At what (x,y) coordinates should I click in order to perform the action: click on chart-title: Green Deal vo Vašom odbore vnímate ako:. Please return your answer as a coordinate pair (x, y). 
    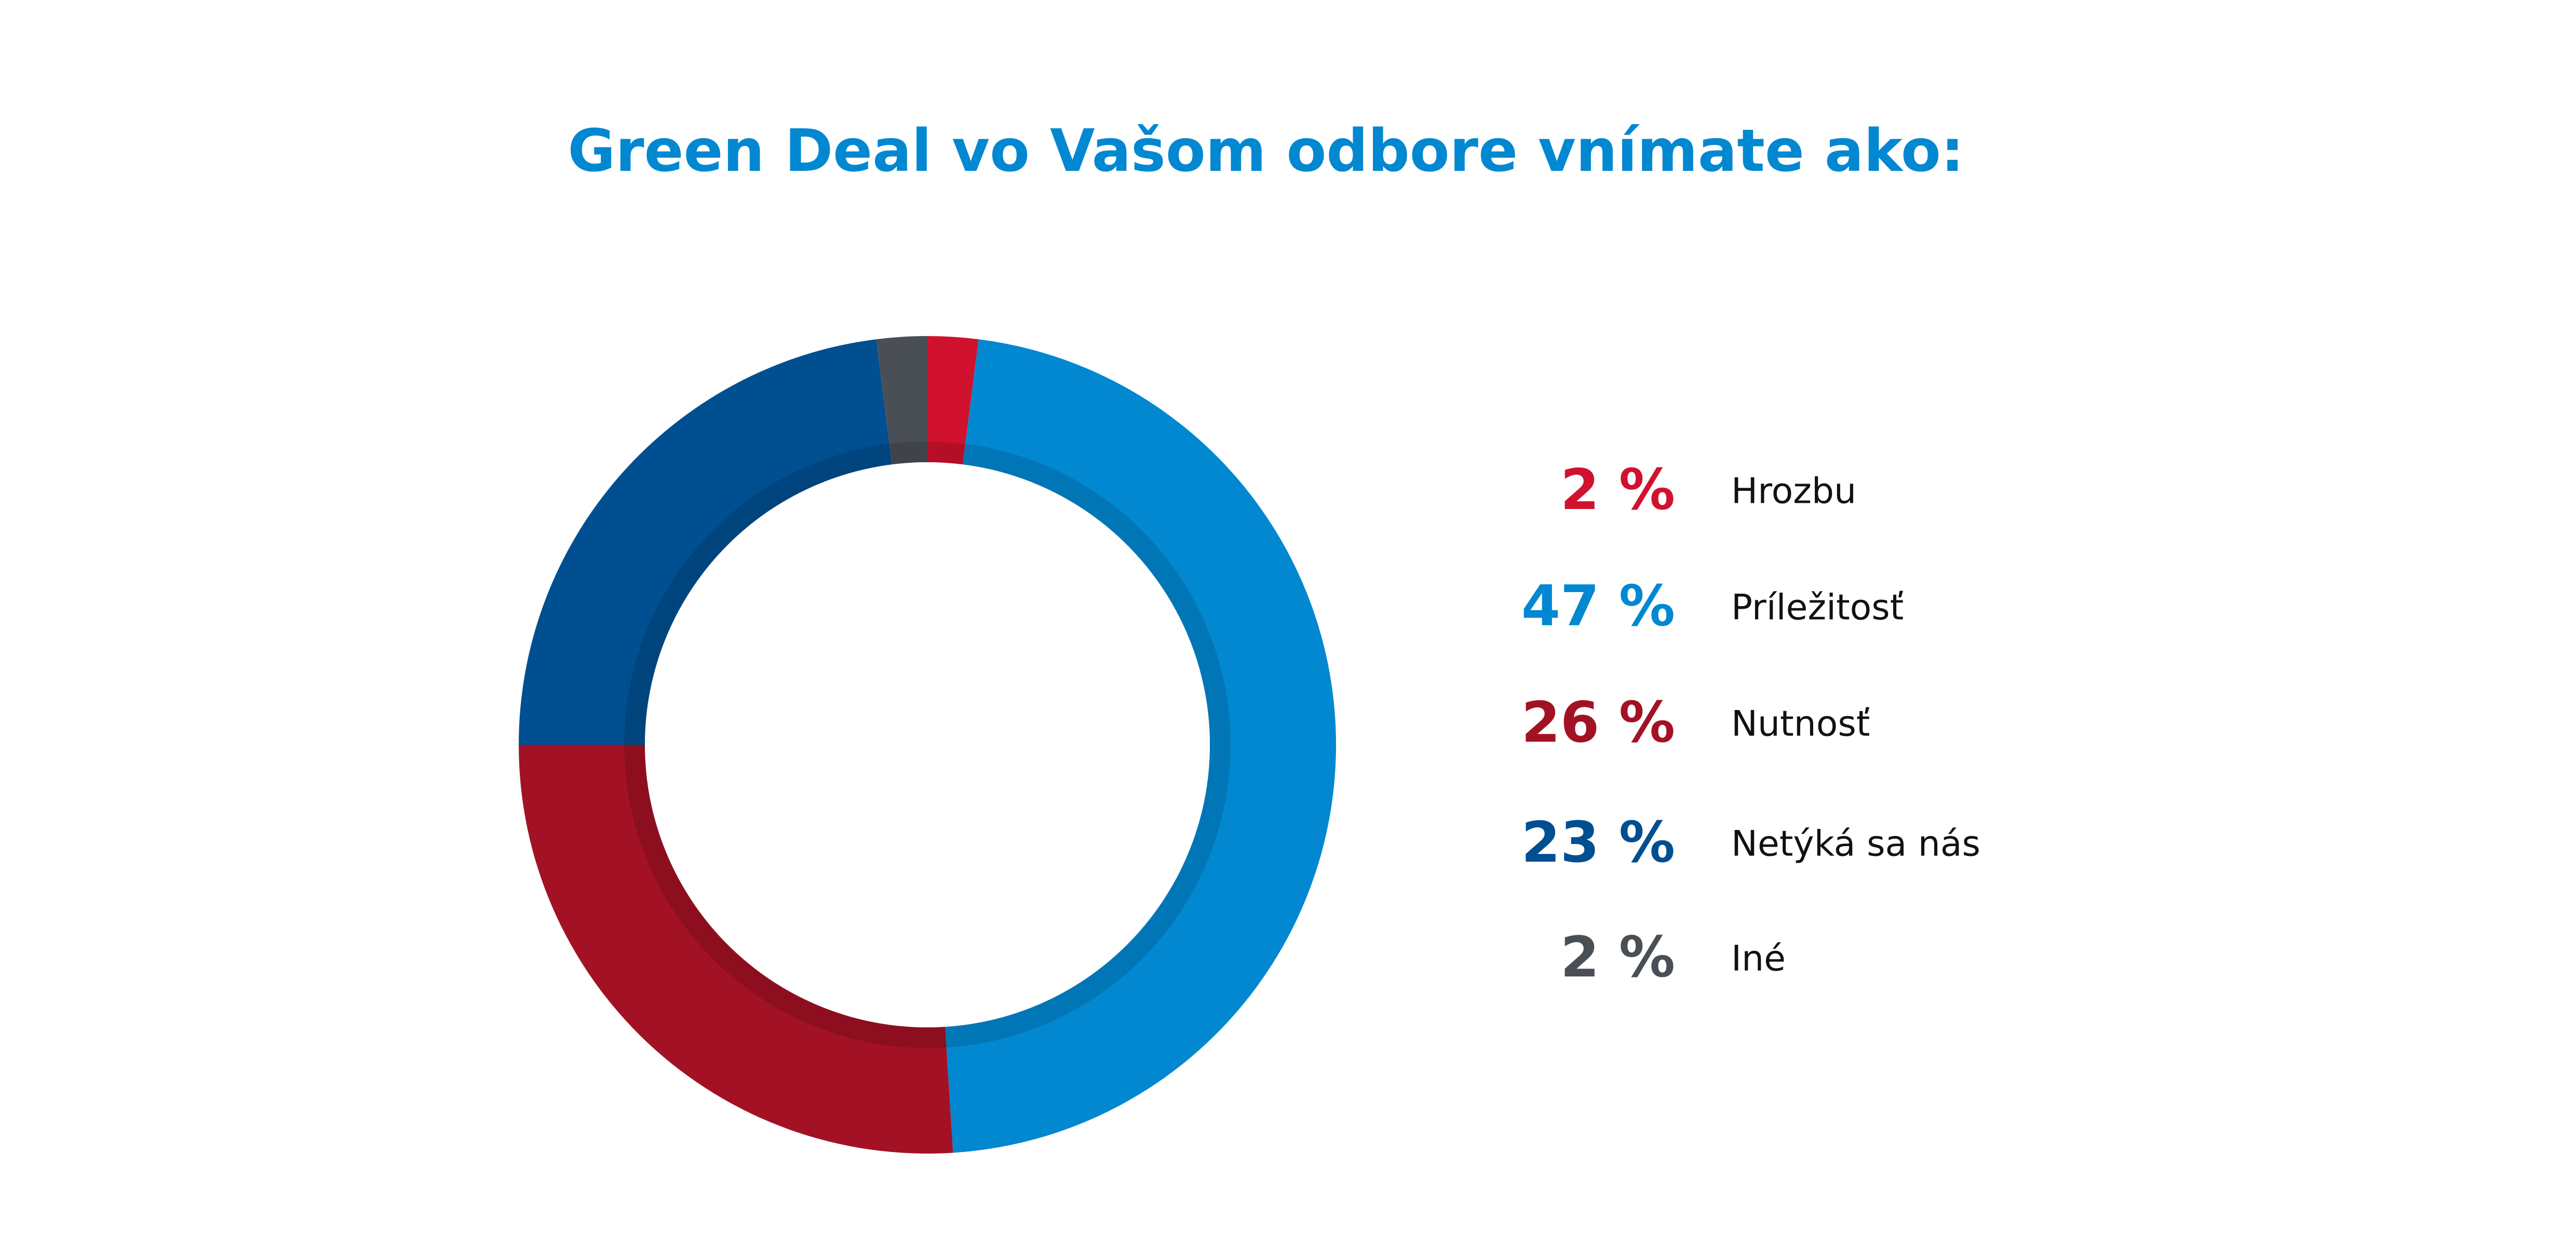
    Looking at the image, I should click on (1266, 151).